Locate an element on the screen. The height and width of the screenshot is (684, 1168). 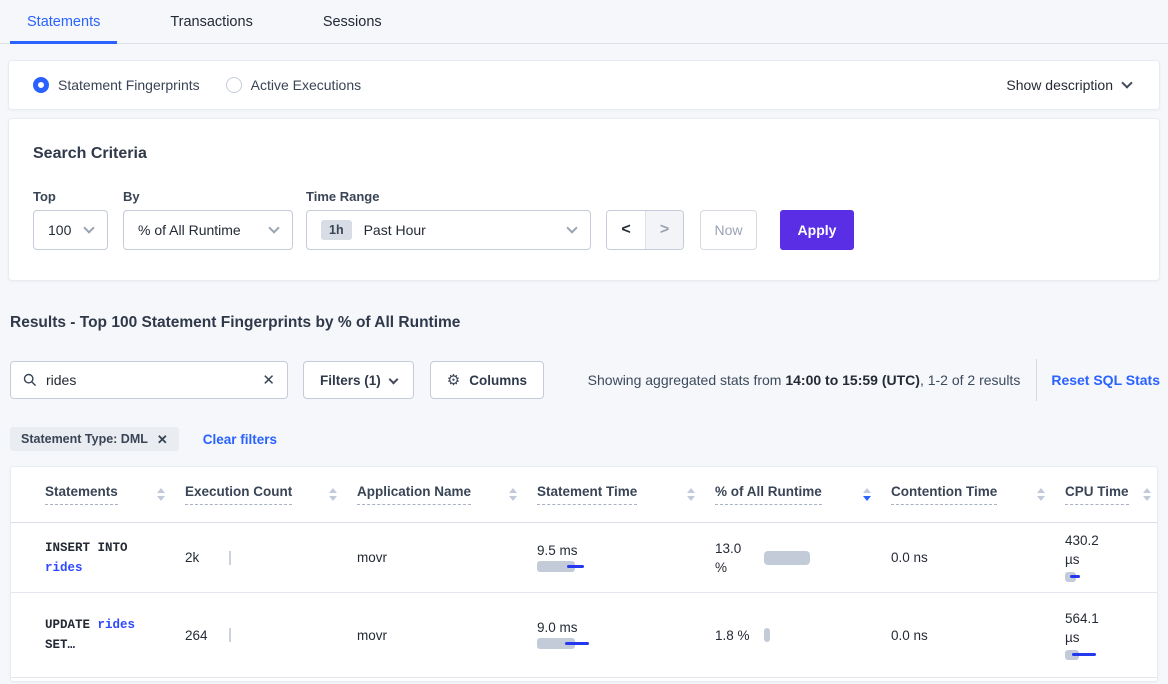
filter-chip: Statement Type: DML ✕ is located at coordinates (94, 439).